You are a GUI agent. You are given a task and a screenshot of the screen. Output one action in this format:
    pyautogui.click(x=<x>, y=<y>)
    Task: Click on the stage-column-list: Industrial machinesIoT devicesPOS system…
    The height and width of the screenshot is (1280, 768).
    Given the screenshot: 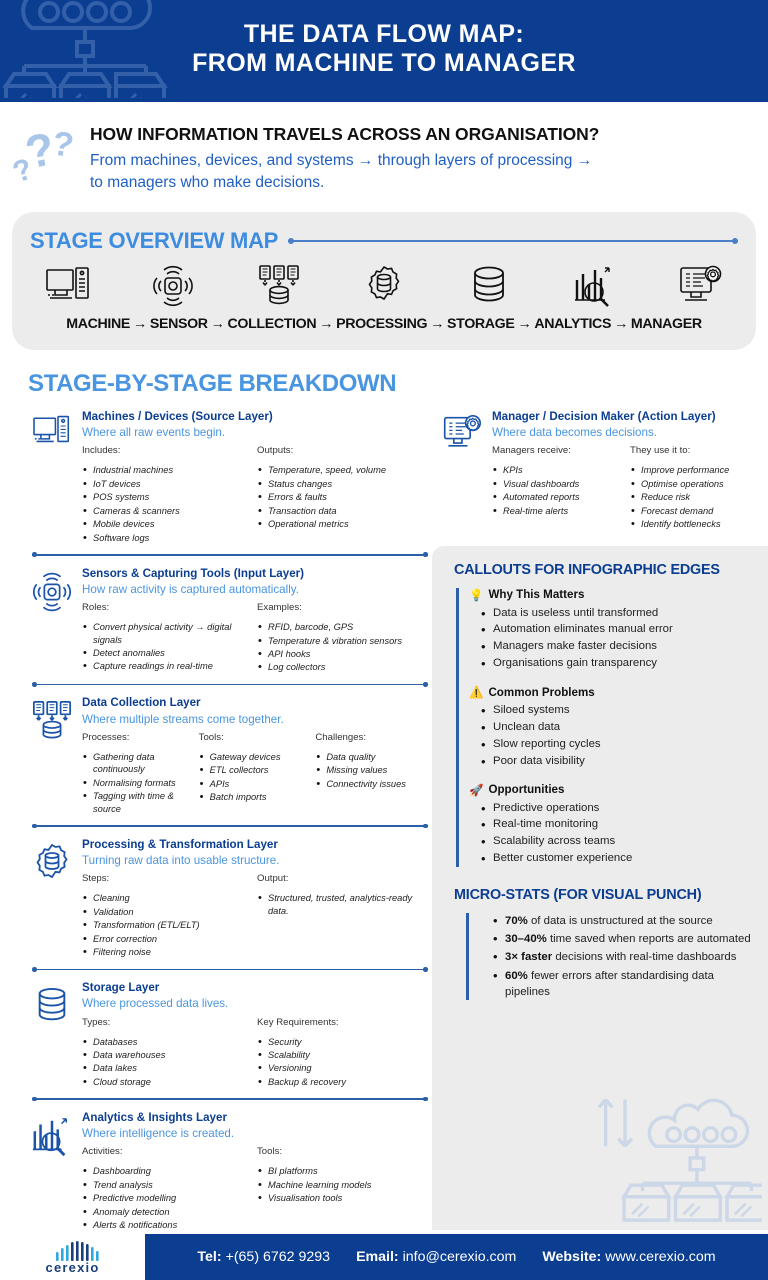 What is the action you would take?
    pyautogui.click(x=165, y=504)
    